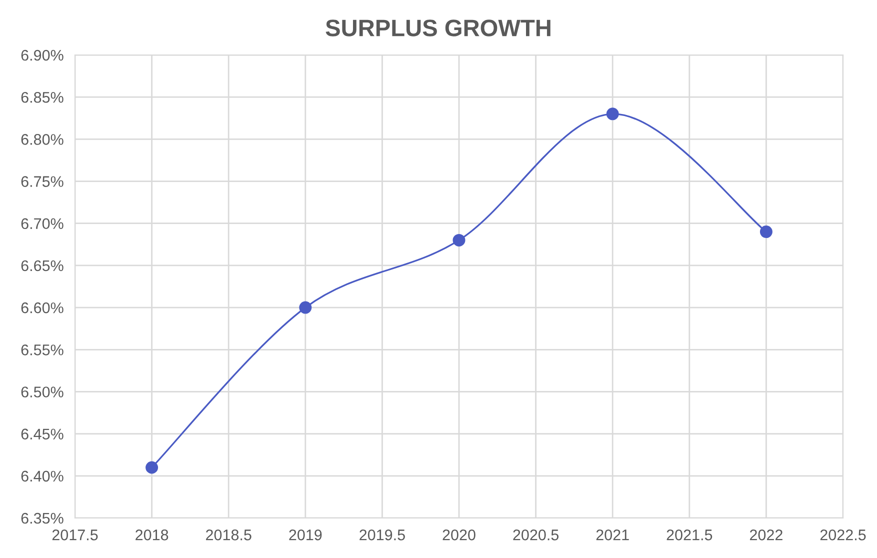 This screenshot has height=558, width=877. Describe the element at coordinates (229, 535) in the screenshot. I see `x-tick-label: 2018.5` at that location.